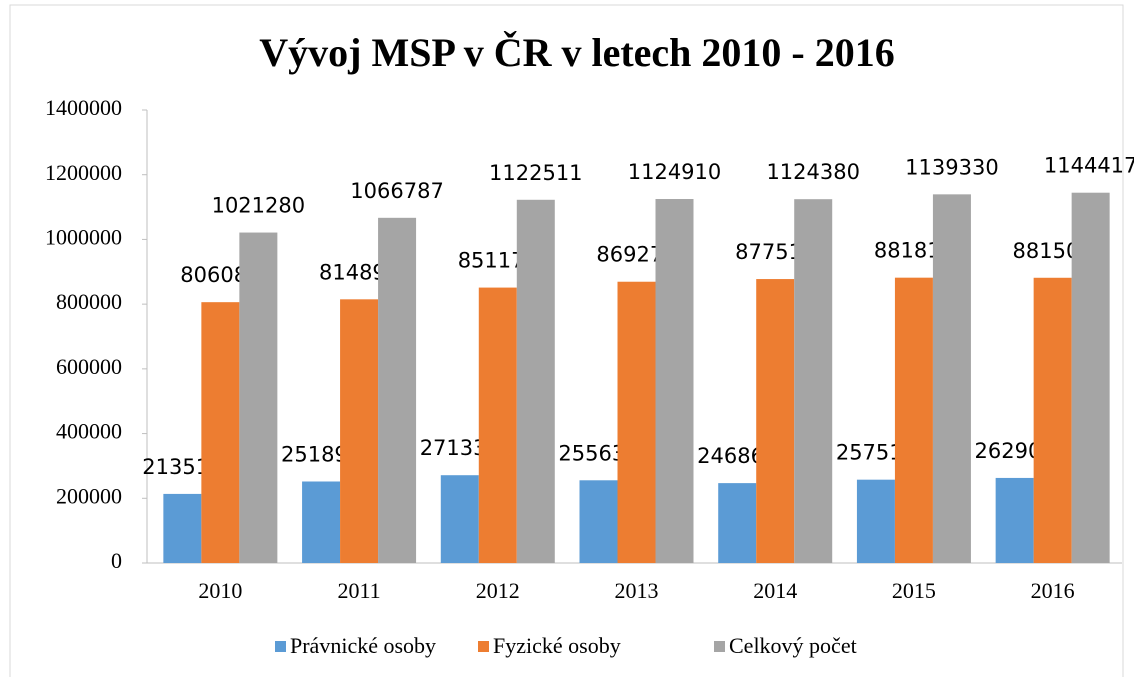 The image size is (1134, 677). What do you see at coordinates (675, 172) in the screenshot?
I see `data-label: 1124910` at bounding box center [675, 172].